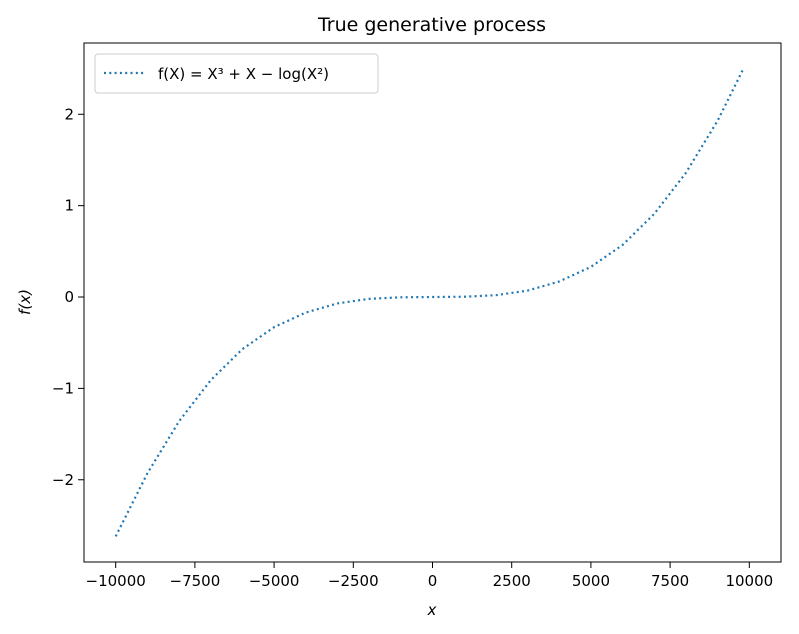  I want to click on x-tick-label: 5000, so click(591, 581).